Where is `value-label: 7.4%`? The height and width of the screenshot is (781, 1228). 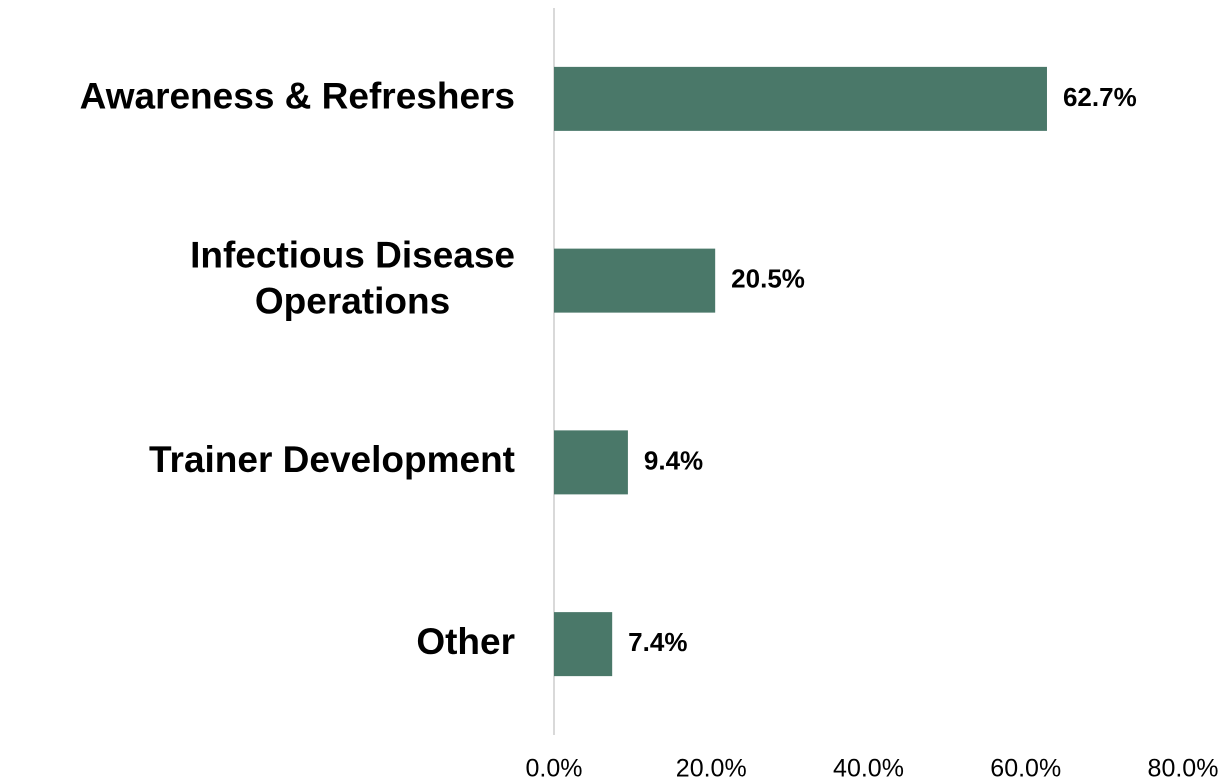
value-label: 7.4% is located at coordinates (657, 642).